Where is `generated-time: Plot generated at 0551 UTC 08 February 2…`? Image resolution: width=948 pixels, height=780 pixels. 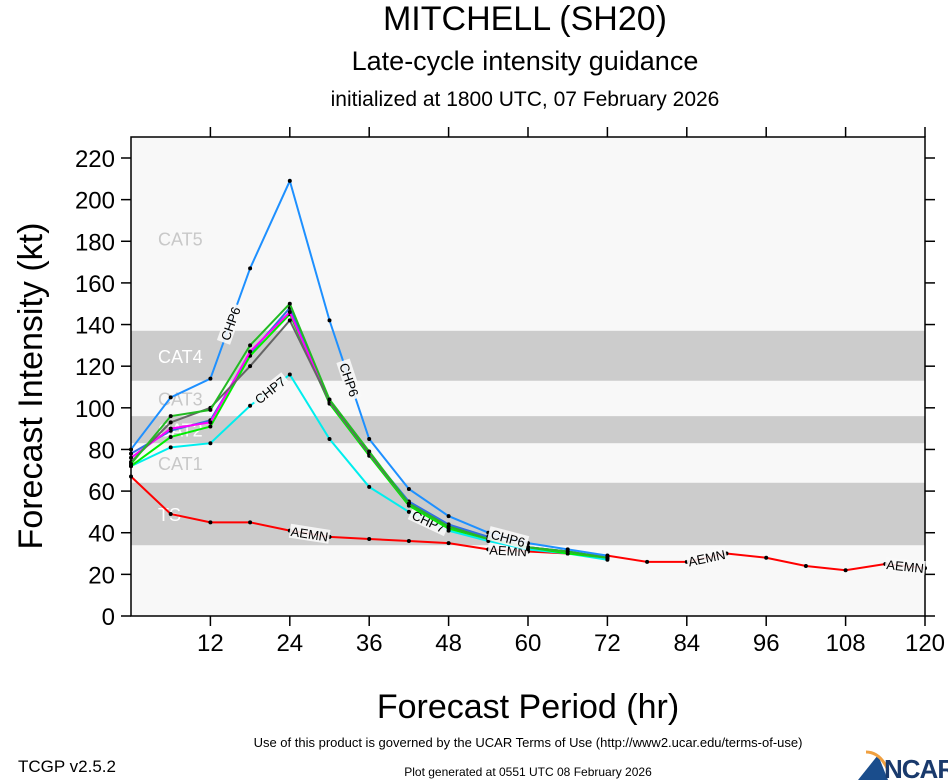
generated-time: Plot generated at 0551 UTC 08 February 2… is located at coordinates (528, 772).